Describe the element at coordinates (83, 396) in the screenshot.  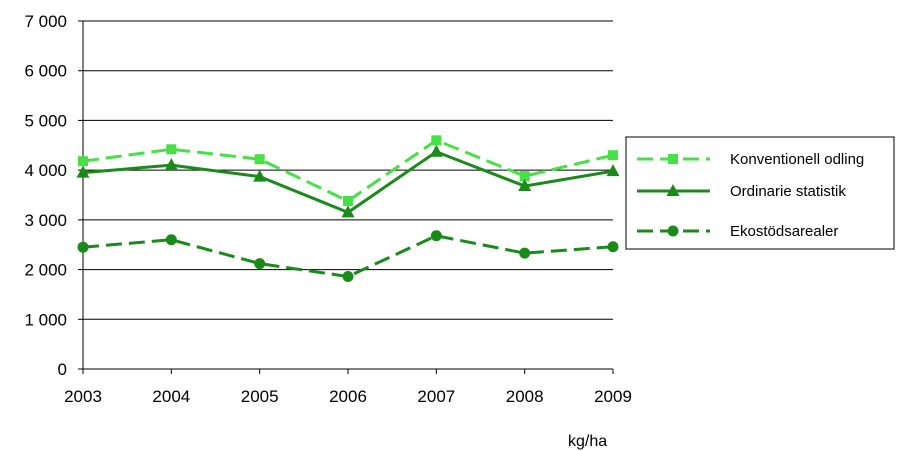
I see `x-tick-label: 2003` at that location.